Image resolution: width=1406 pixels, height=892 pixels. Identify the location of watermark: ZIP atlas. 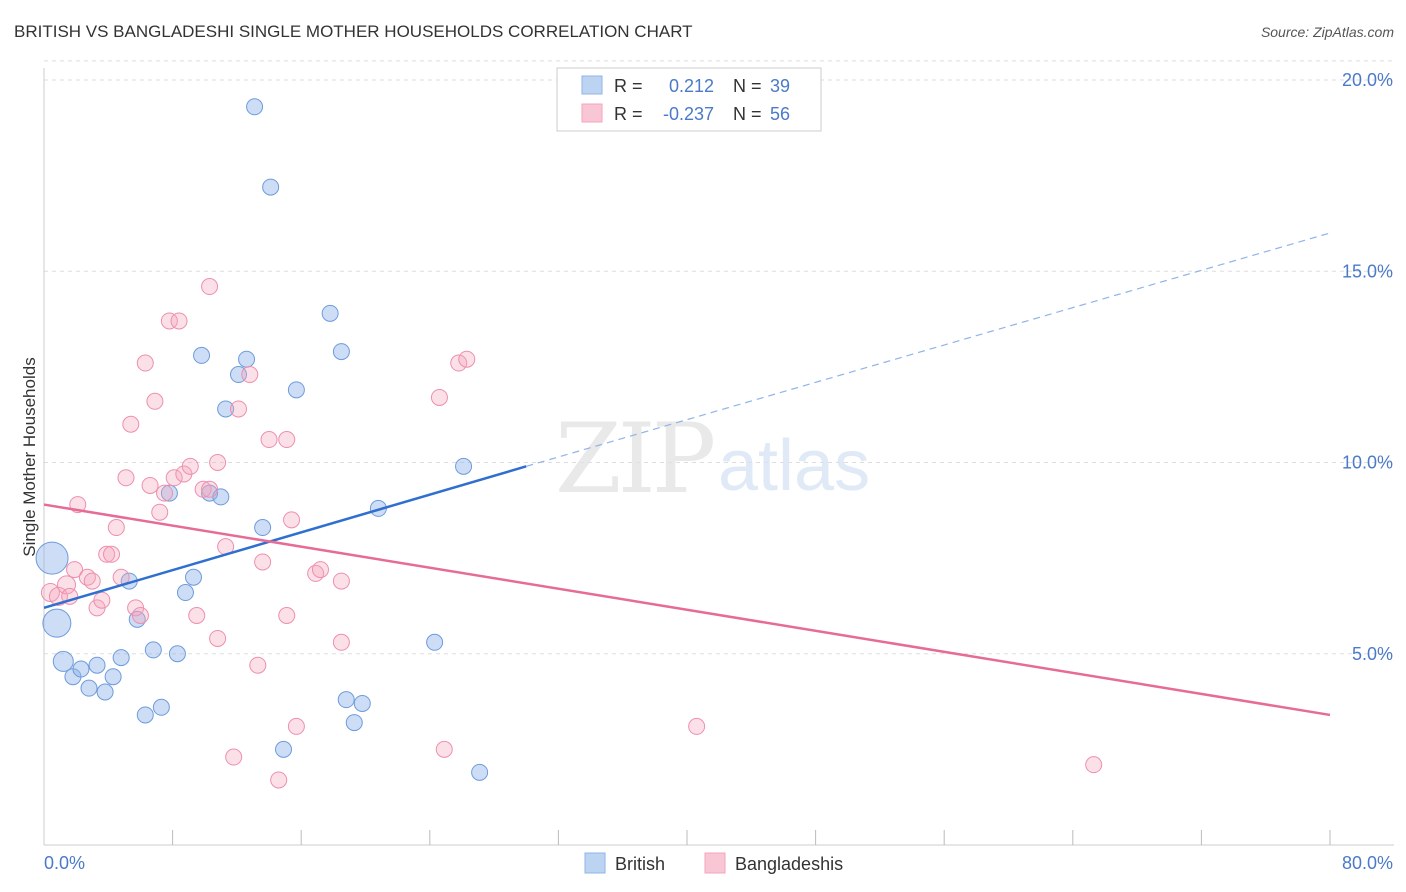
(712, 459).